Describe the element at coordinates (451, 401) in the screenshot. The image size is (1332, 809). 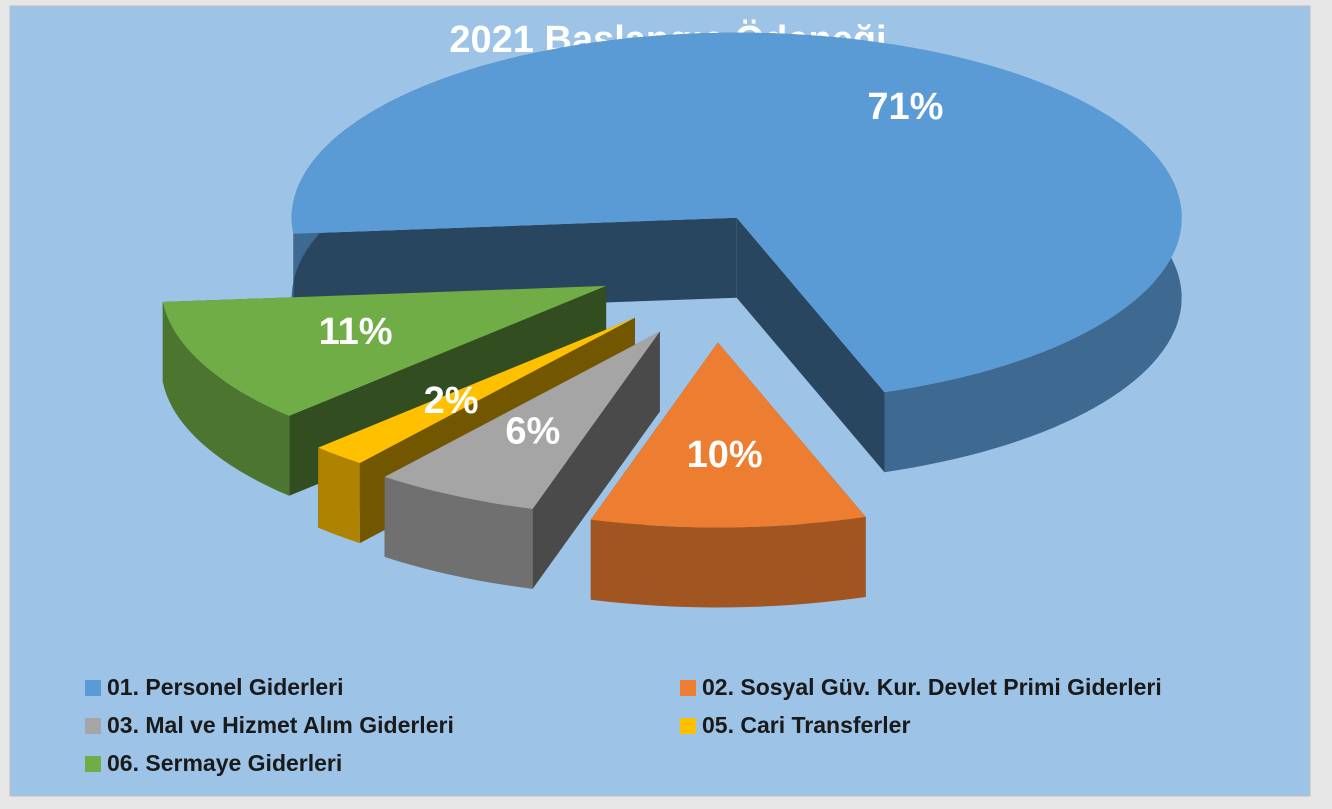
I see `data-label: 2%` at that location.